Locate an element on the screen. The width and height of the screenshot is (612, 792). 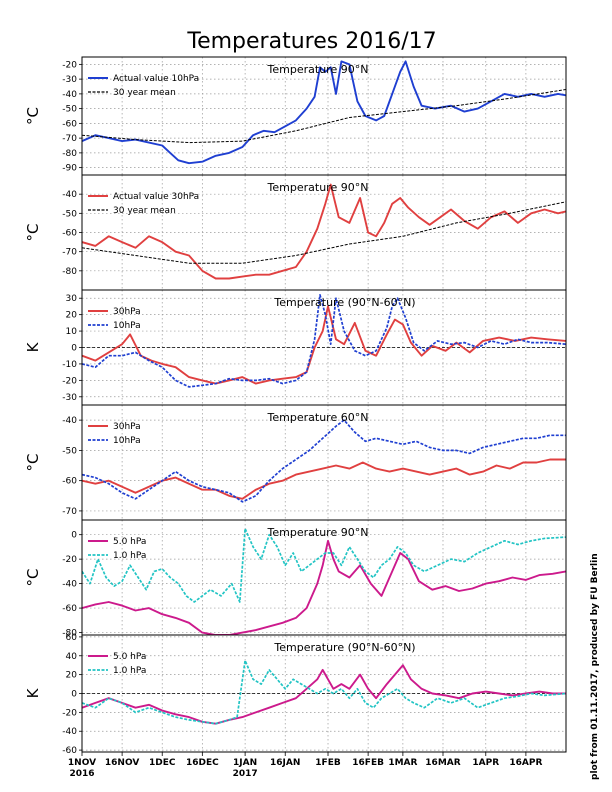
x-tick-label: 16APR is located at coordinates (525, 763).